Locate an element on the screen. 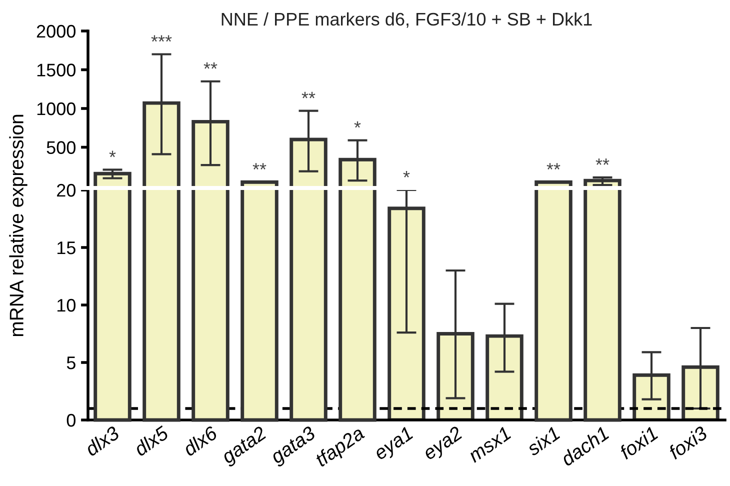 This screenshot has height=486, width=730. y-tick-label: 1500 is located at coordinates (56, 70).